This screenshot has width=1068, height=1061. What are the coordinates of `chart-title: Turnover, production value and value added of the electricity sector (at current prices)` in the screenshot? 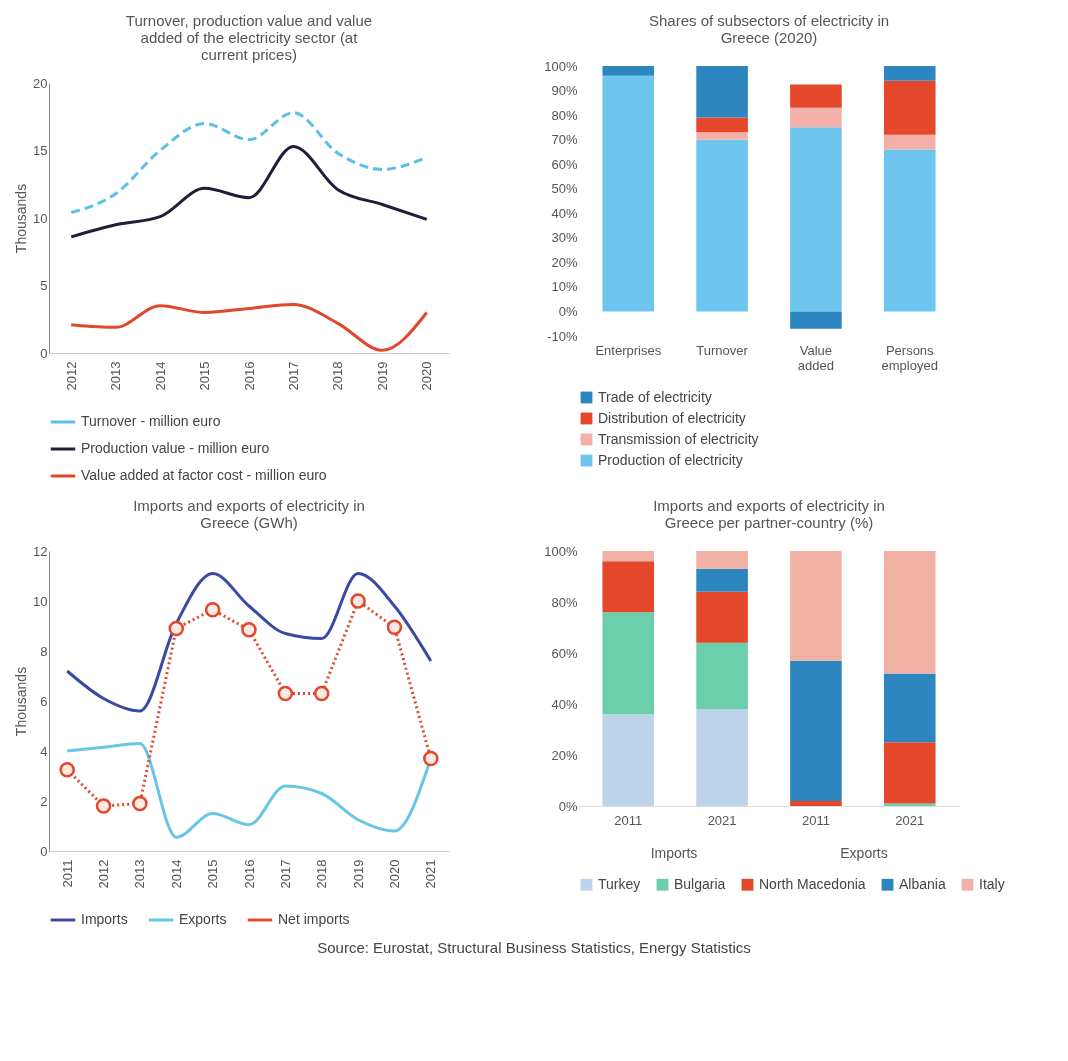 It's located at (249, 37).